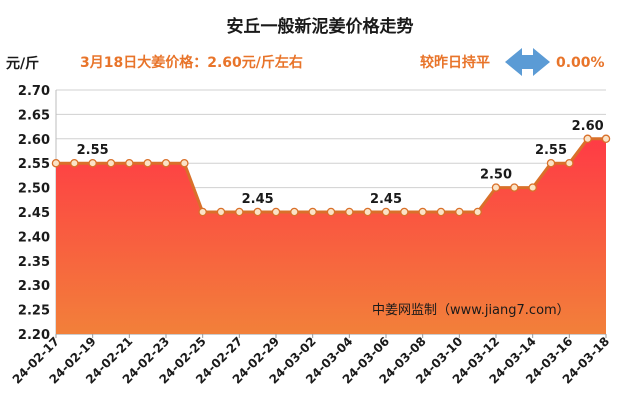  I want to click on y-tick-label: 2.35, so click(34, 262).